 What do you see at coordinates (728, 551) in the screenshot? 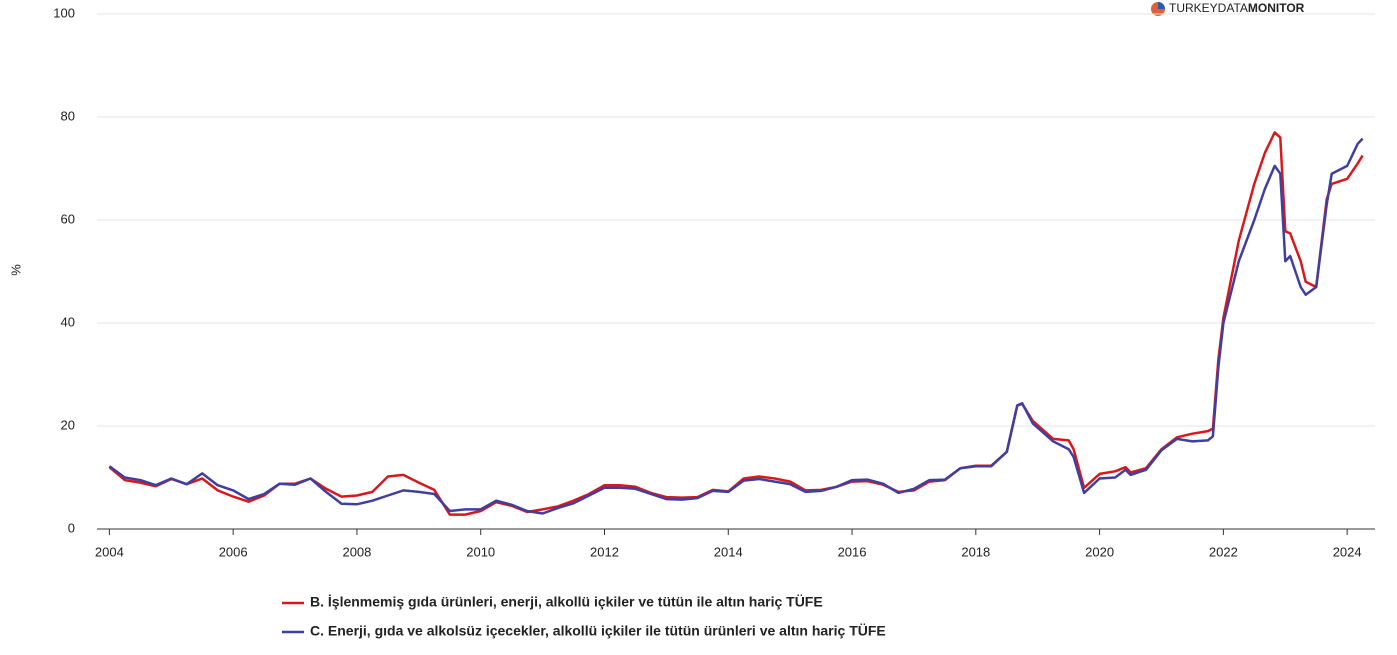
I see `x-tick-label: 2014` at bounding box center [728, 551].